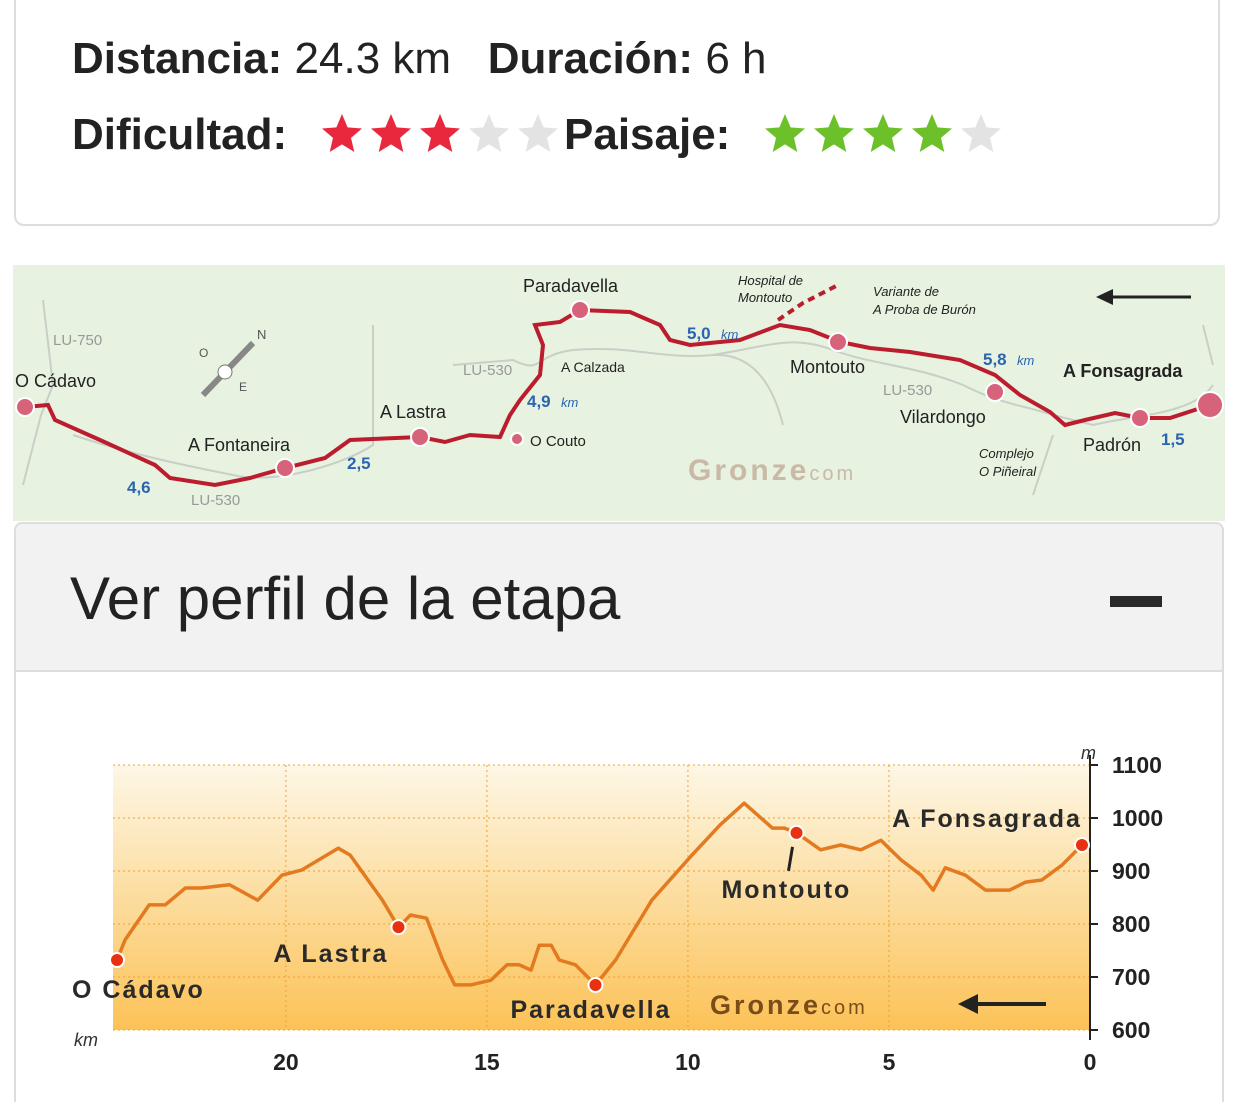 Image resolution: width=1238 pixels, height=1102 pixels. I want to click on compass-label: O, so click(203, 353).